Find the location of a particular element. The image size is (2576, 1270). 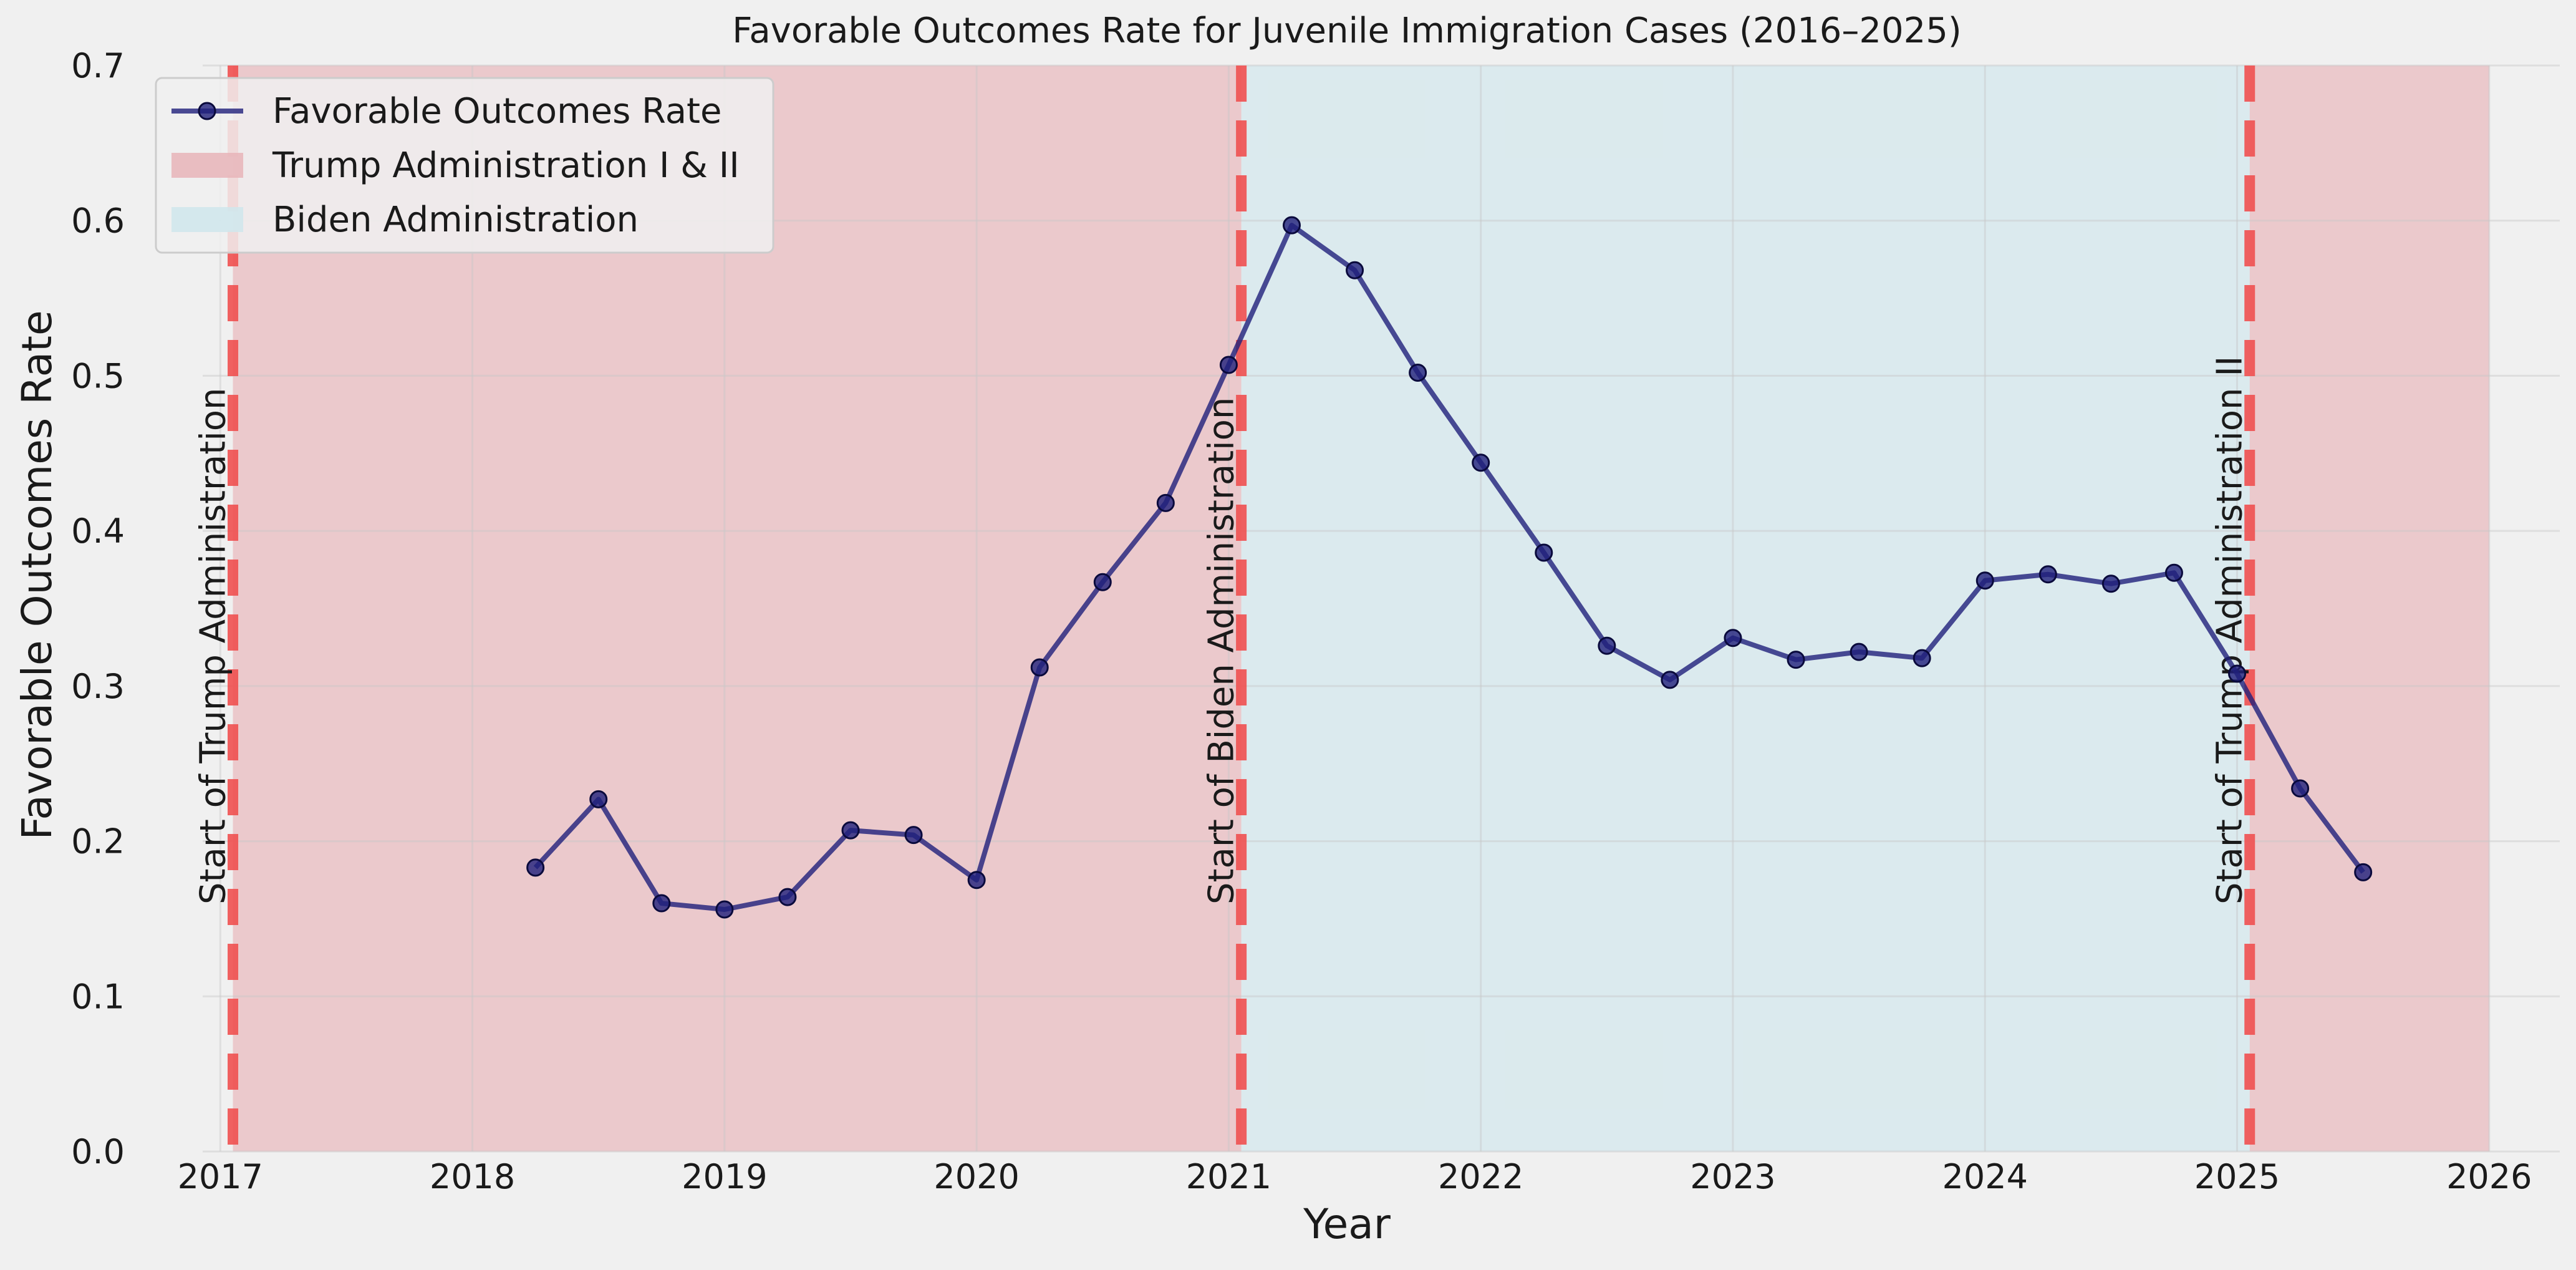

x-tick-label: 2020 is located at coordinates (976, 1176).